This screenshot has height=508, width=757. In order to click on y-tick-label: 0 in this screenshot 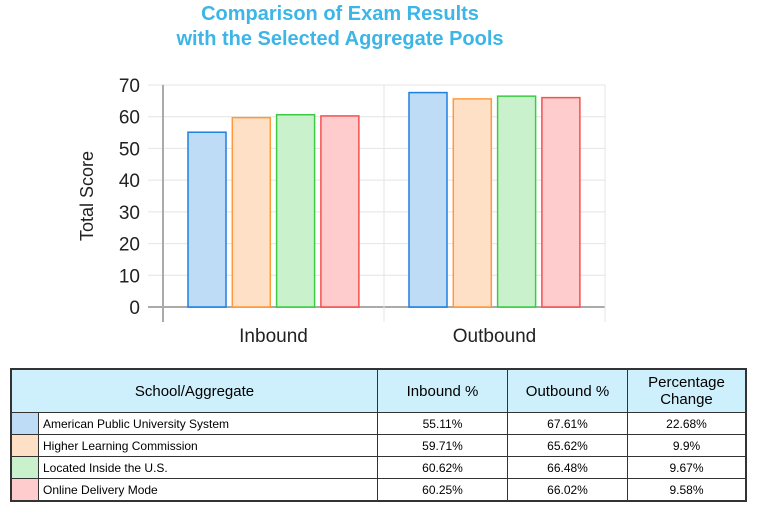, I will do `click(134, 308)`.